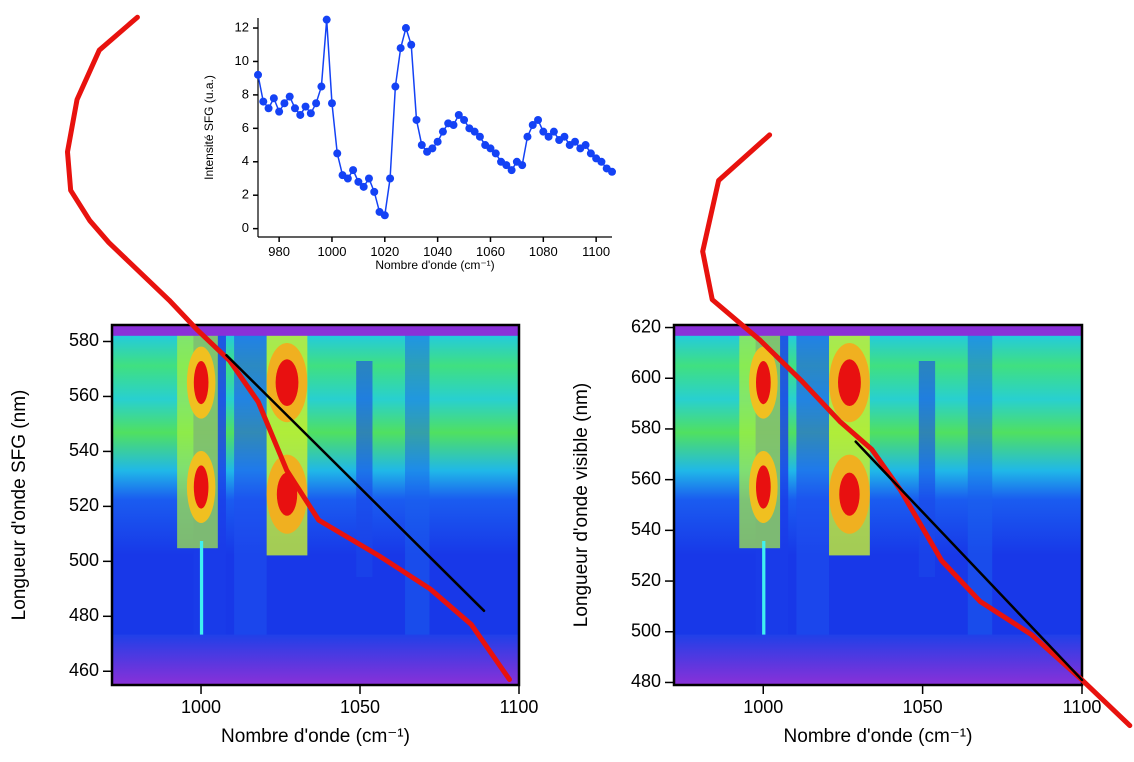 The height and width of the screenshot is (762, 1134). Describe the element at coordinates (19, 505) in the screenshot. I see `y-axis-label: Longueur d'onde SFG (nm)` at that location.